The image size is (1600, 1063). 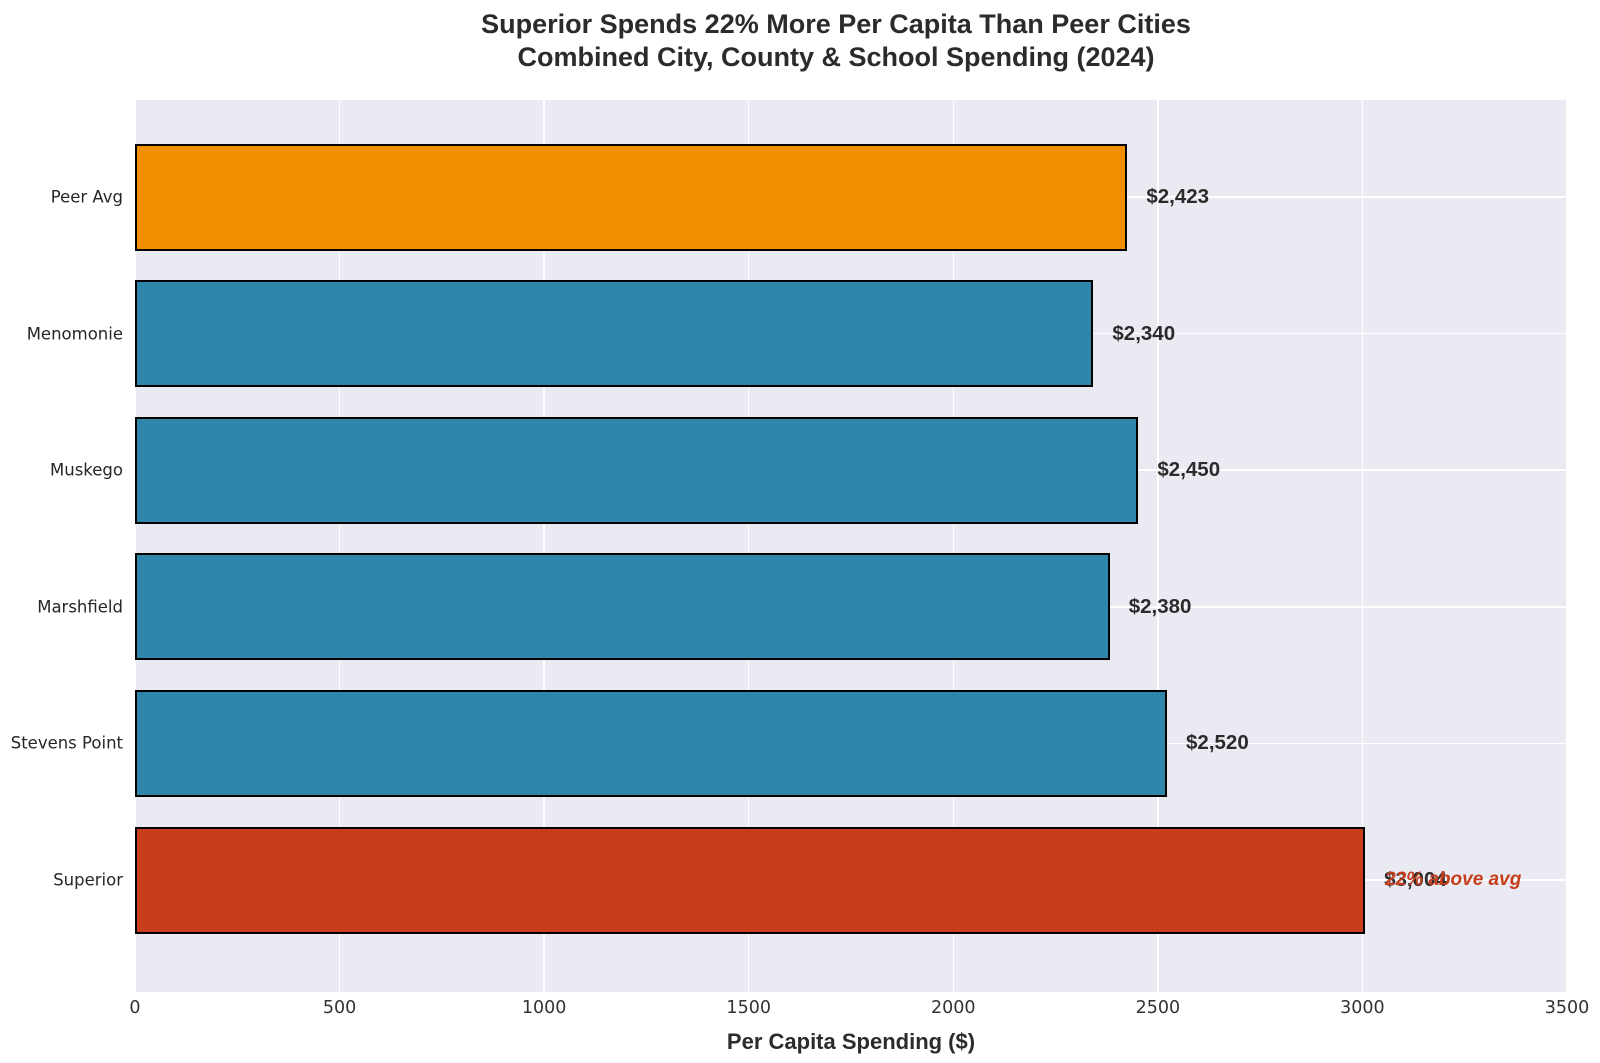 I want to click on bar-value-label: $2,520, so click(x=1217, y=743).